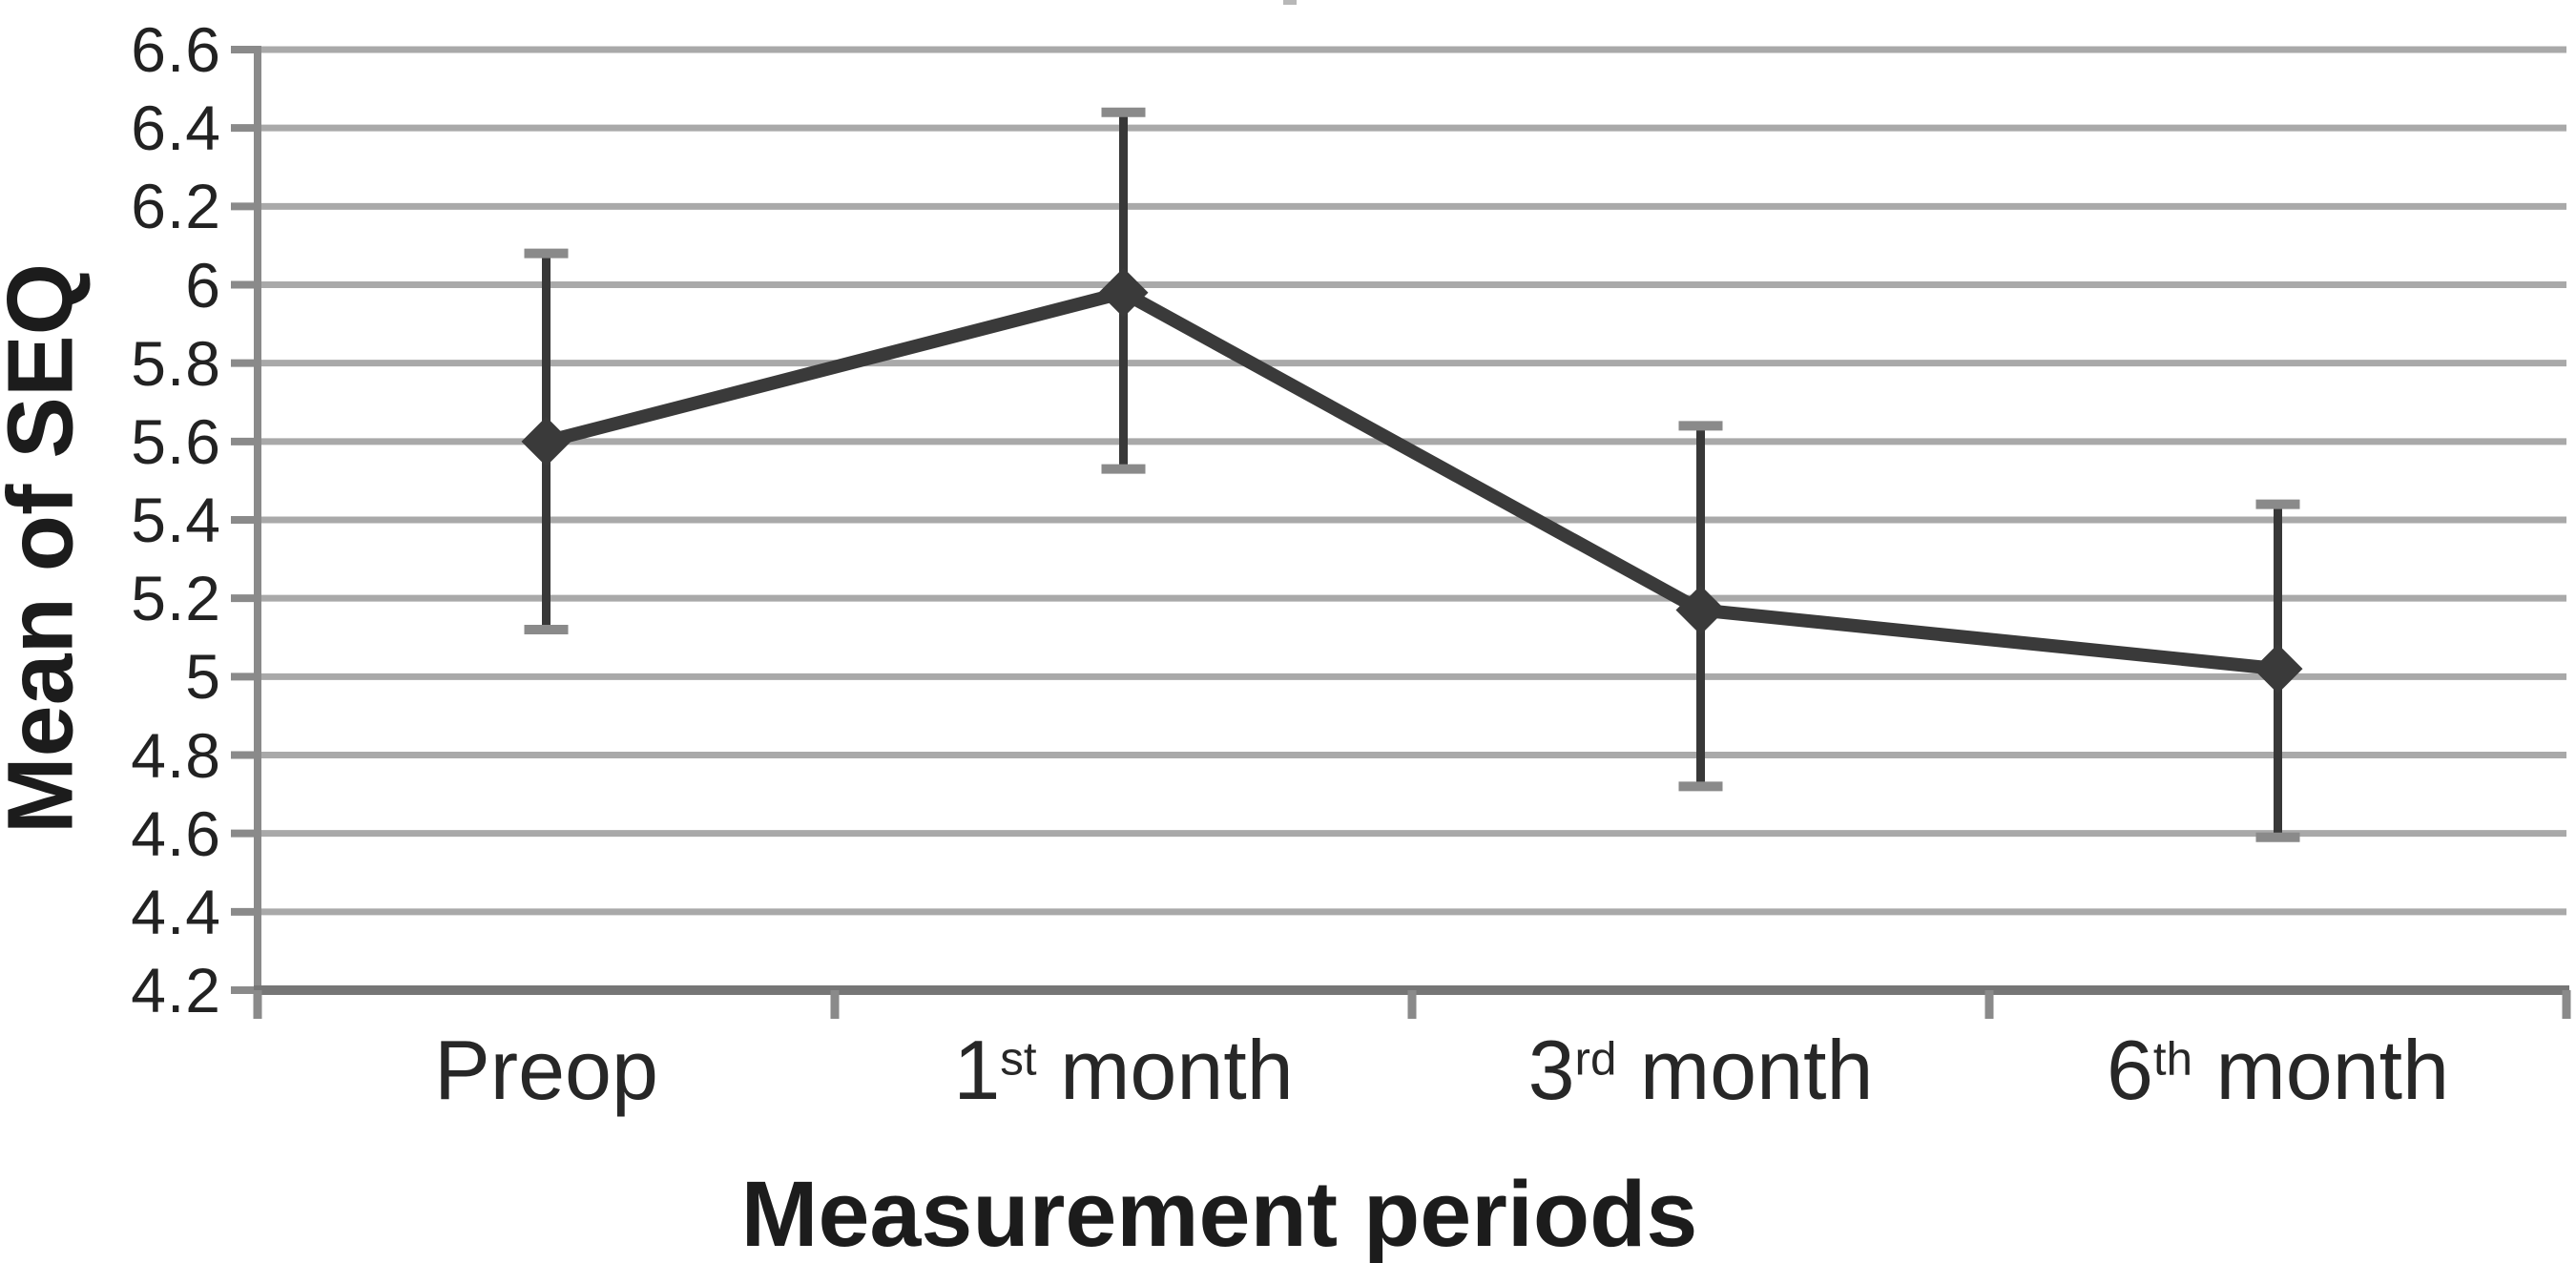  What do you see at coordinates (176, 129) in the screenshot?
I see `y-tick-label: 6.4` at bounding box center [176, 129].